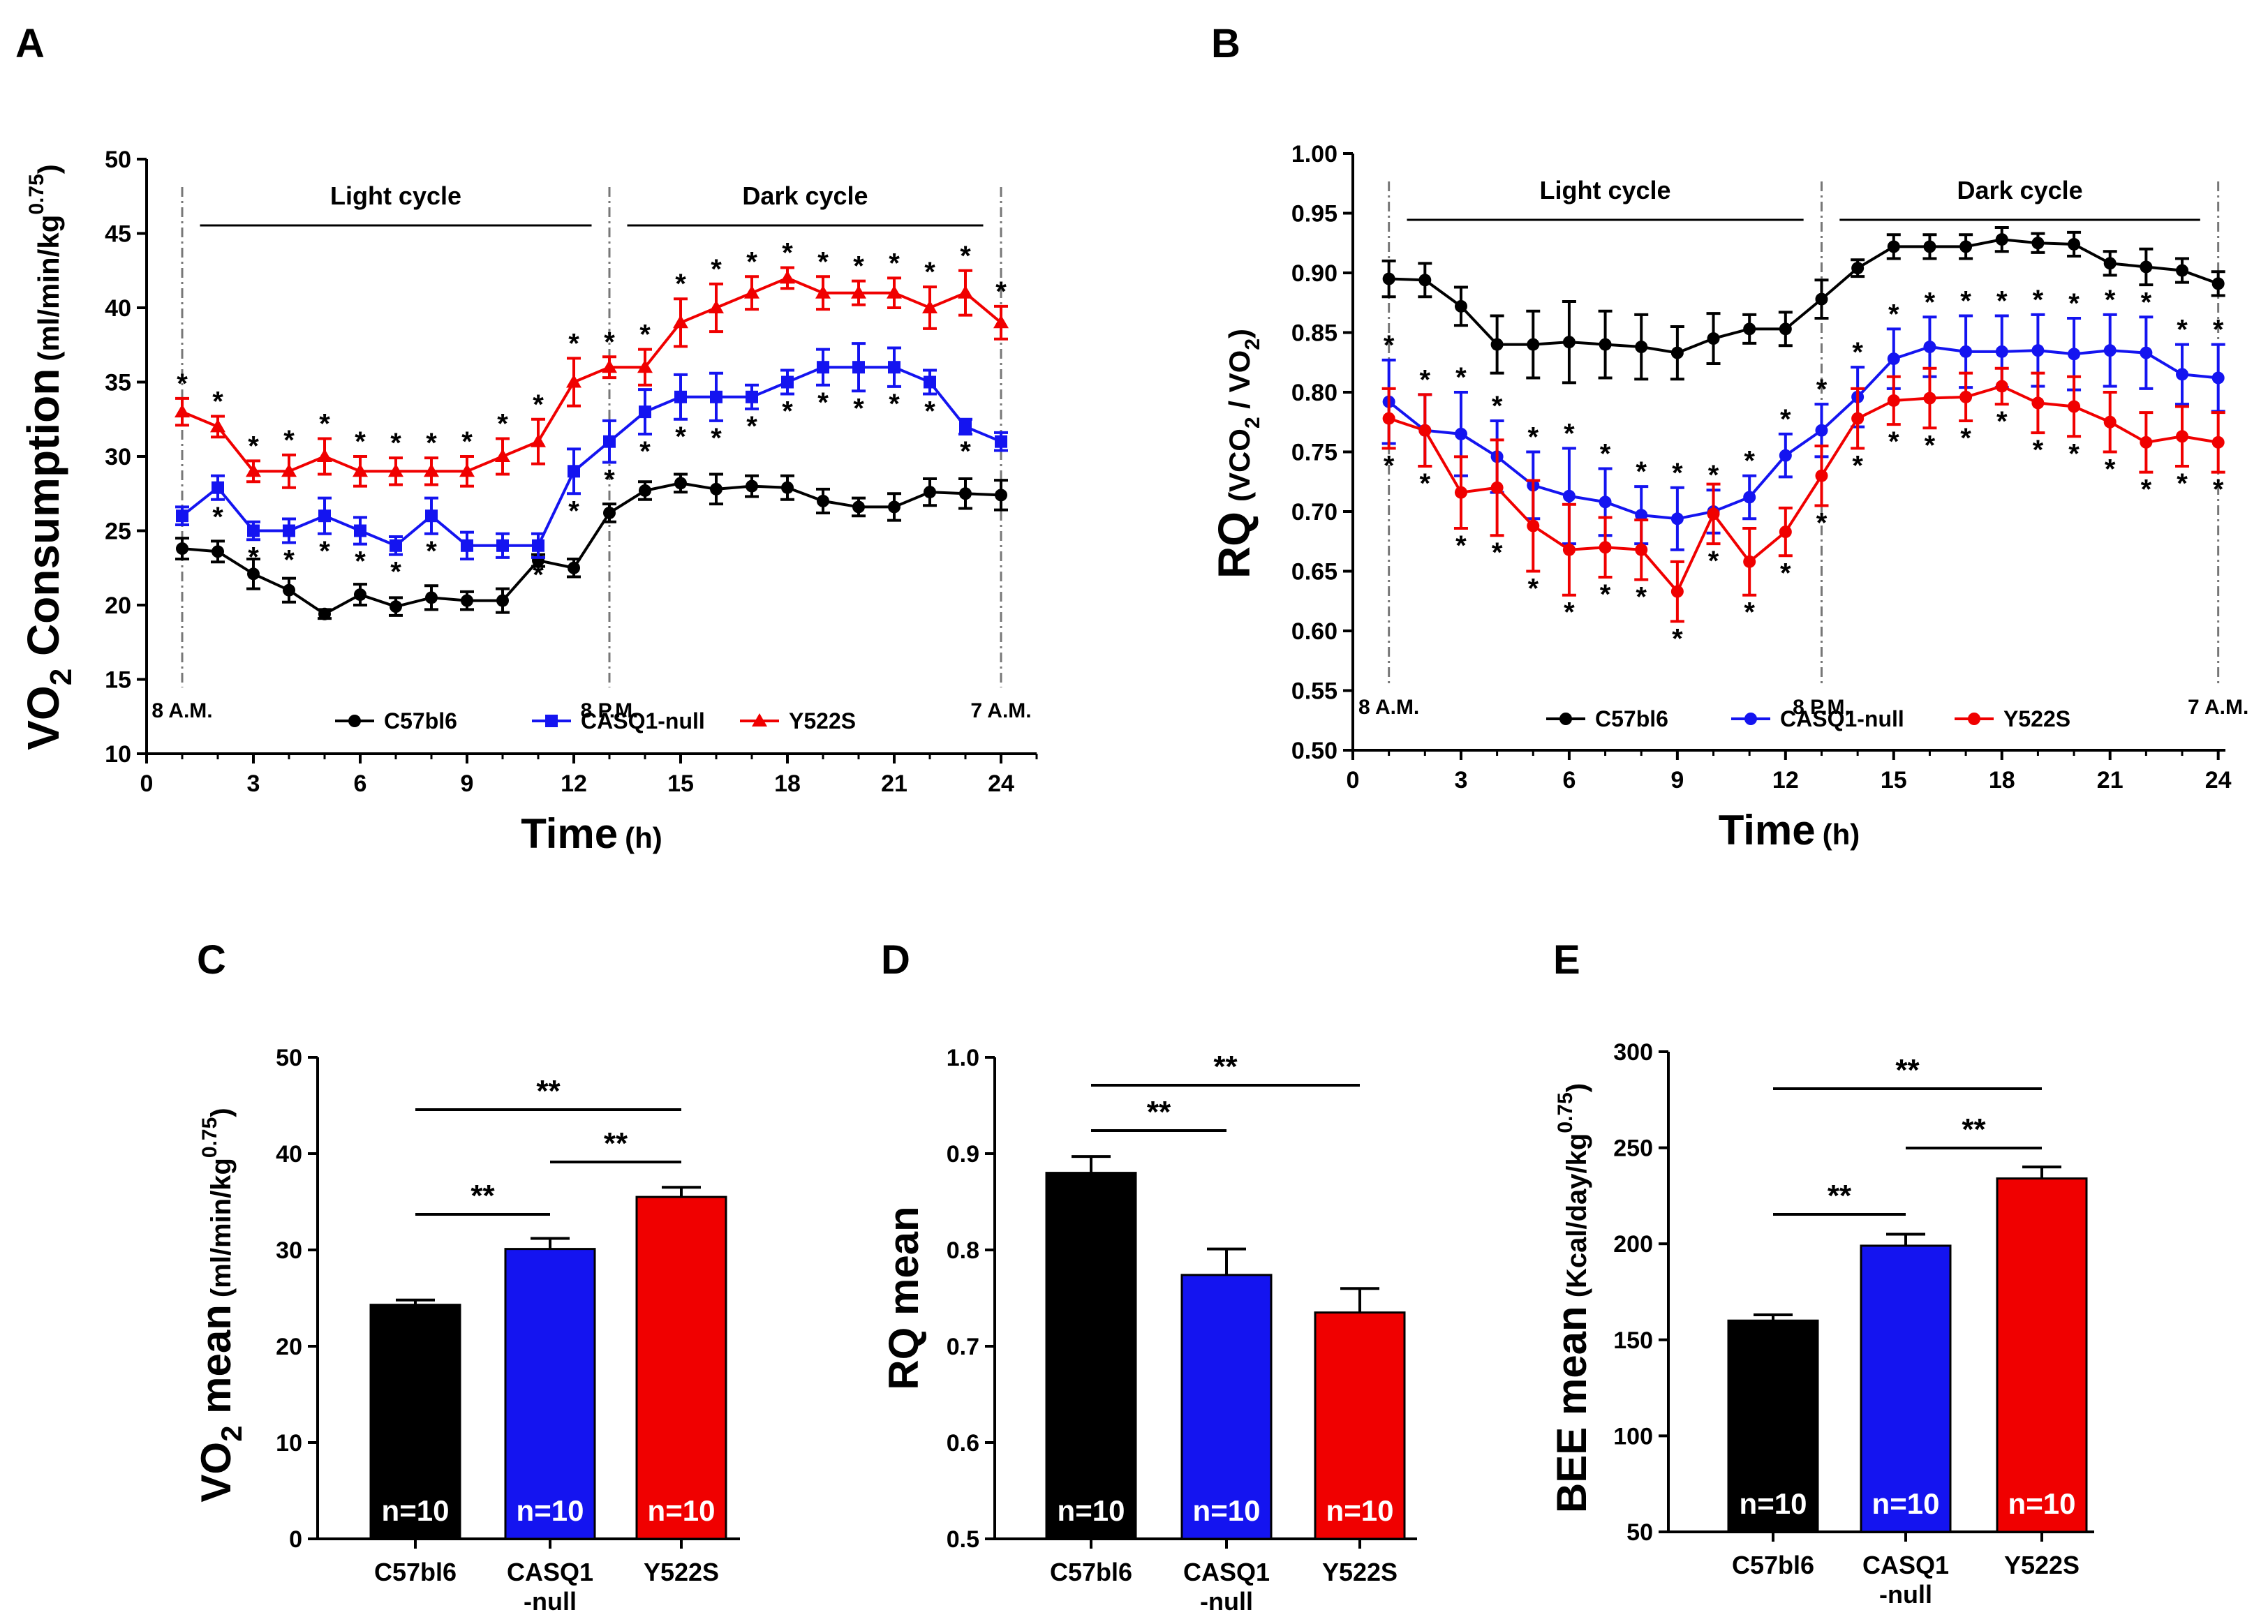  What do you see at coordinates (1633, 1148) in the screenshot?
I see `y-tick-label: 250` at bounding box center [1633, 1148].